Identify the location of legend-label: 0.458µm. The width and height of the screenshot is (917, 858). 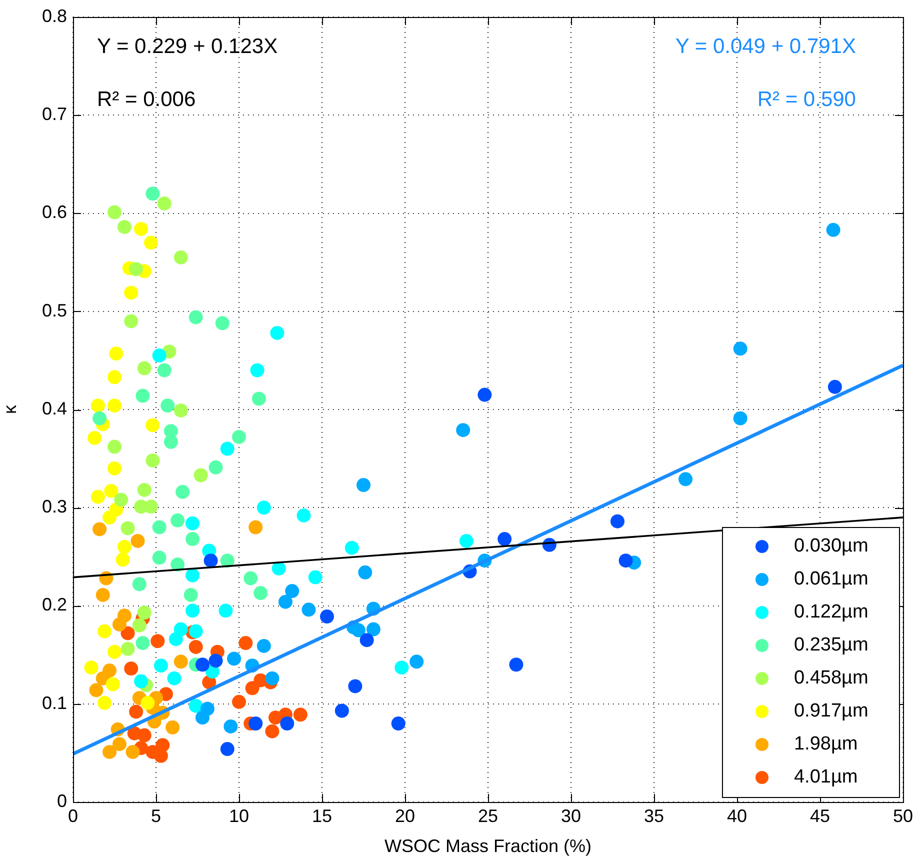
(831, 678).